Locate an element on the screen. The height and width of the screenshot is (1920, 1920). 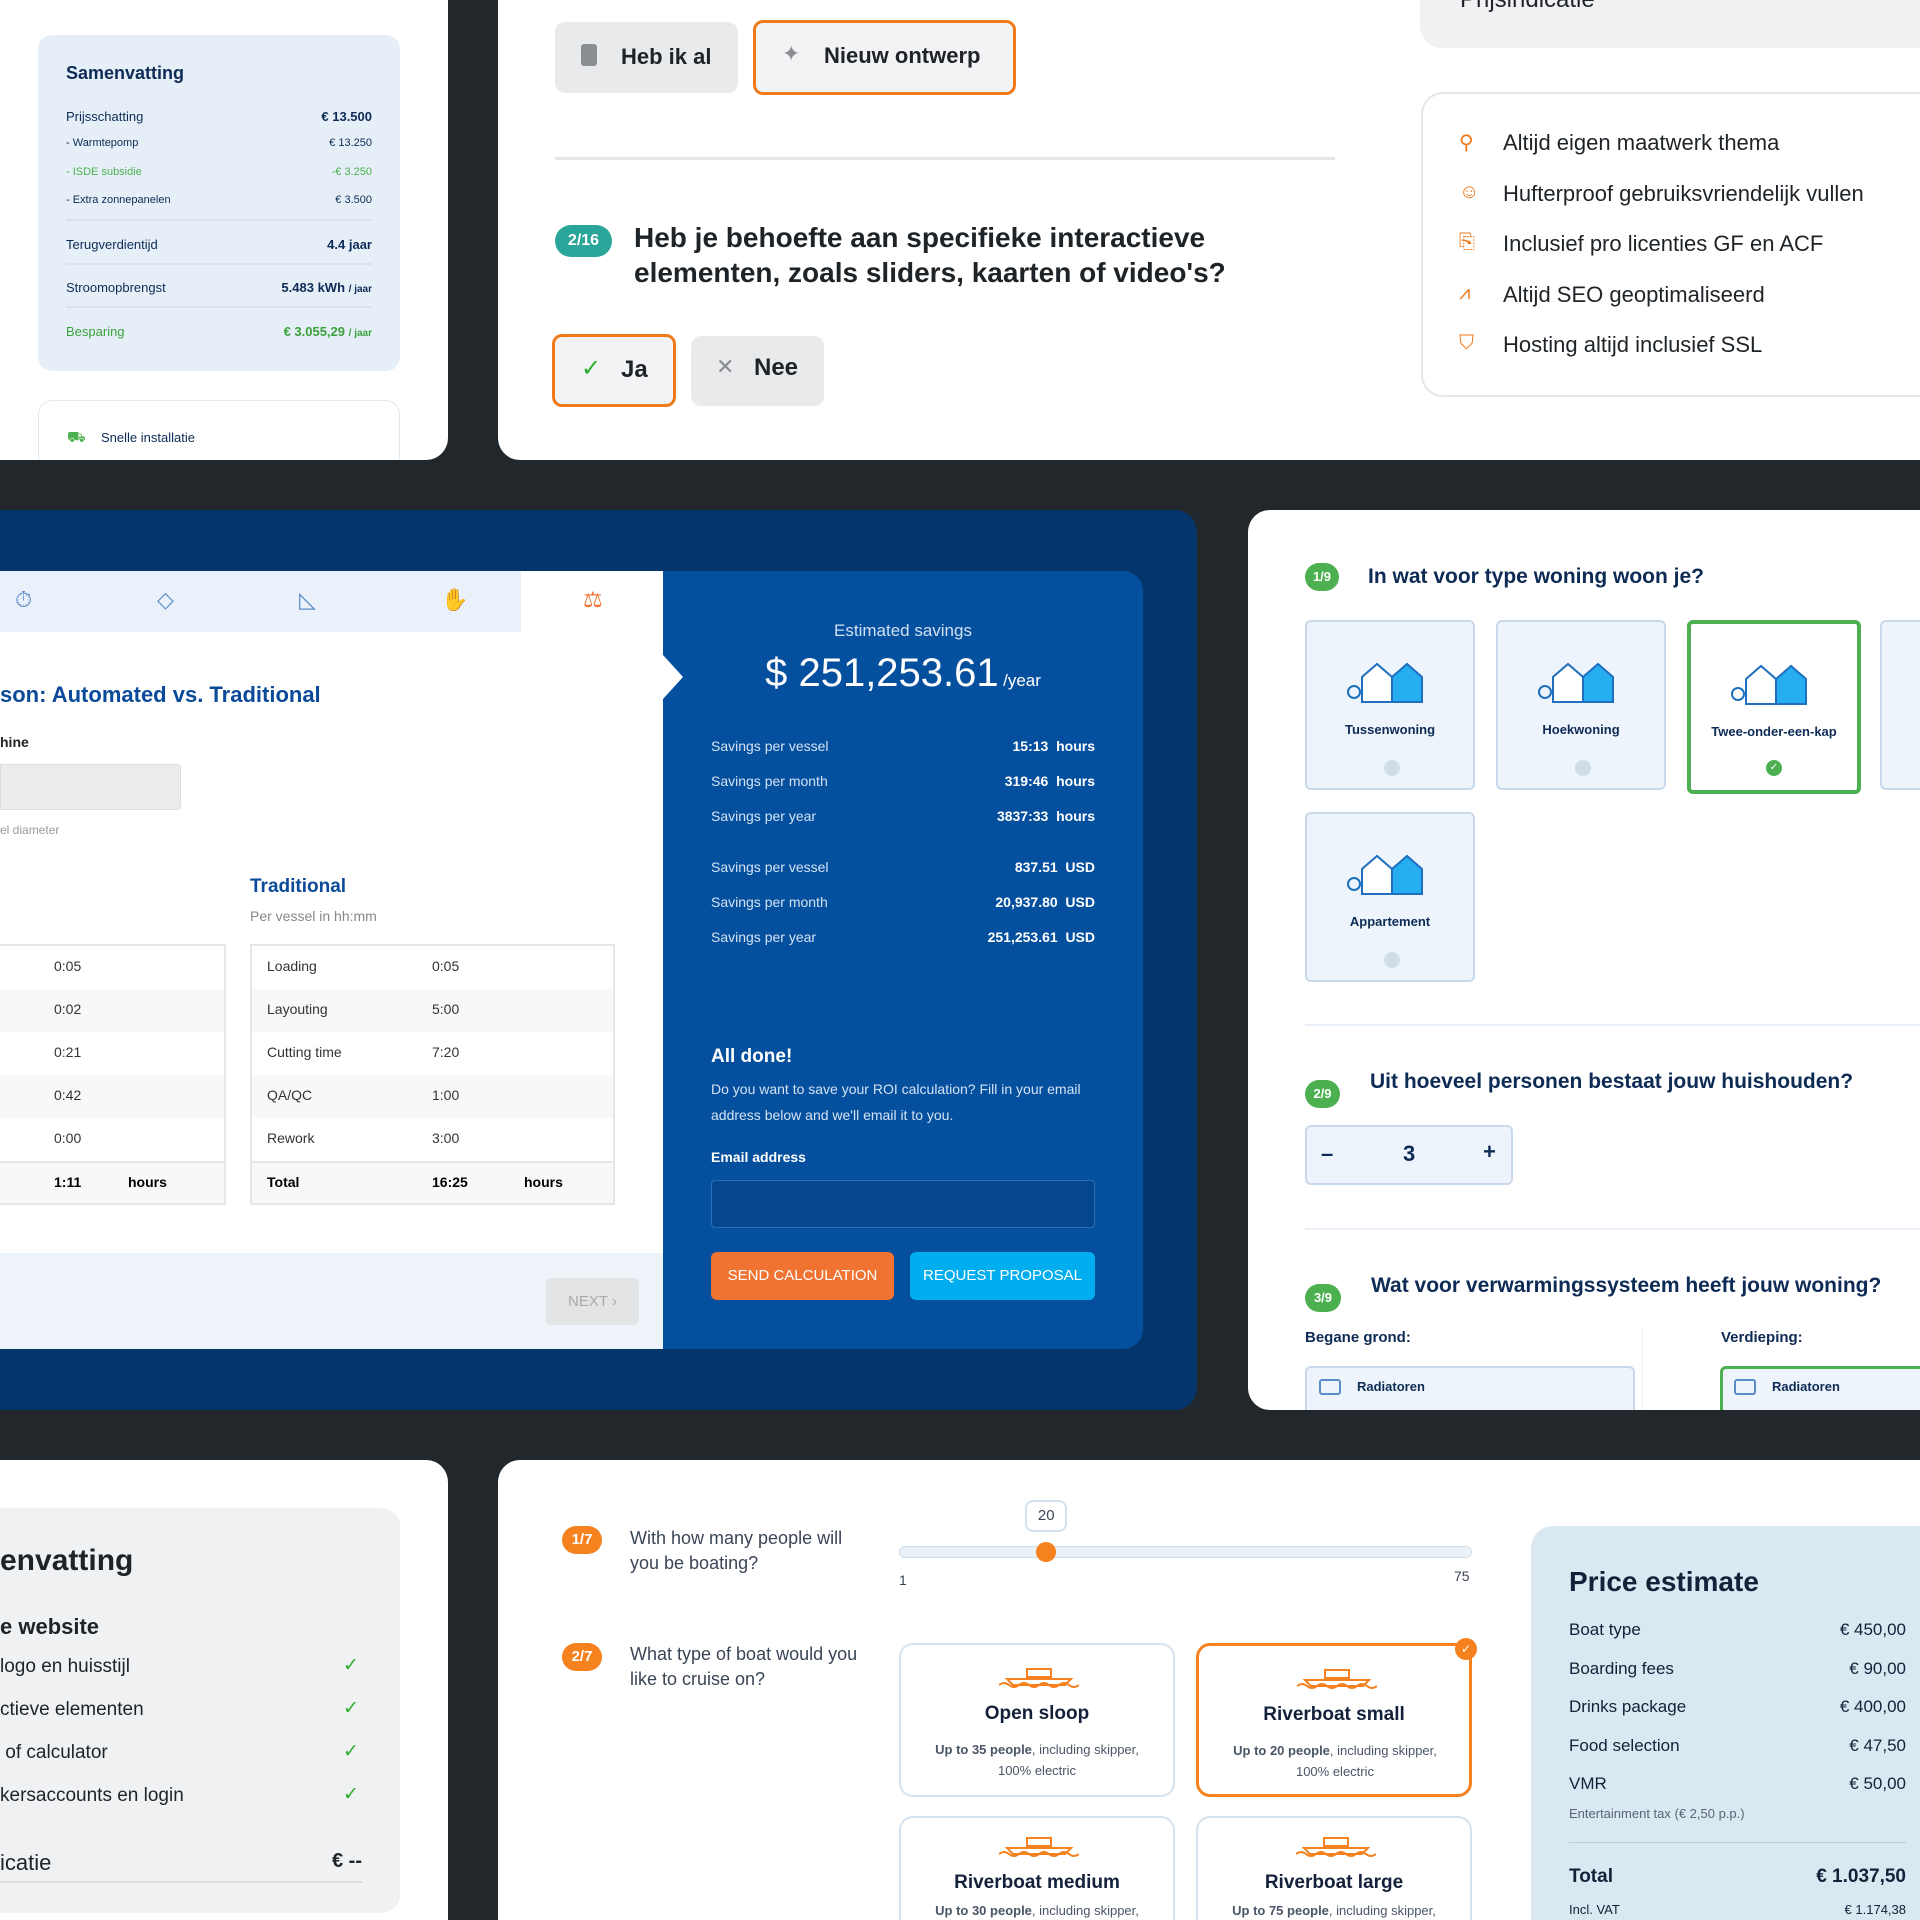
savings-value: 15:13 hours is located at coordinates (1053, 746).